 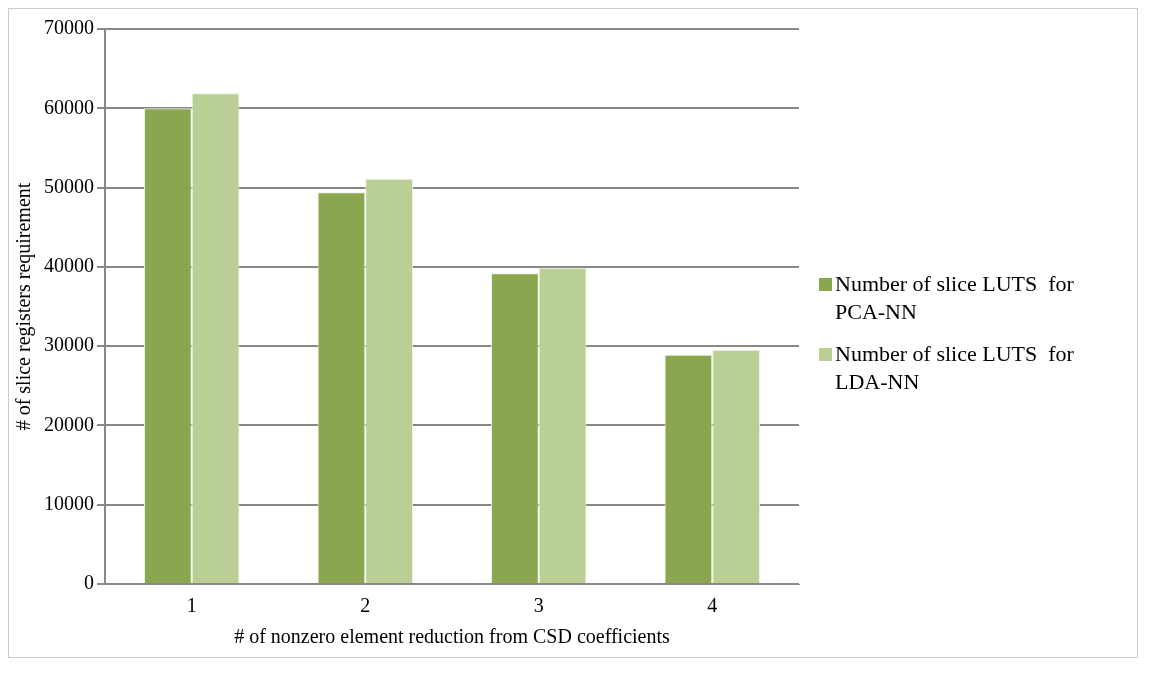 What do you see at coordinates (69, 27) in the screenshot?
I see `y-tick-label: 70000` at bounding box center [69, 27].